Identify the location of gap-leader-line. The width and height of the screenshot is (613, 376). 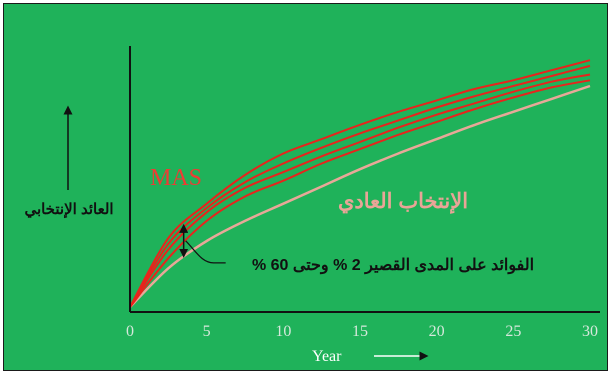
(205, 252).